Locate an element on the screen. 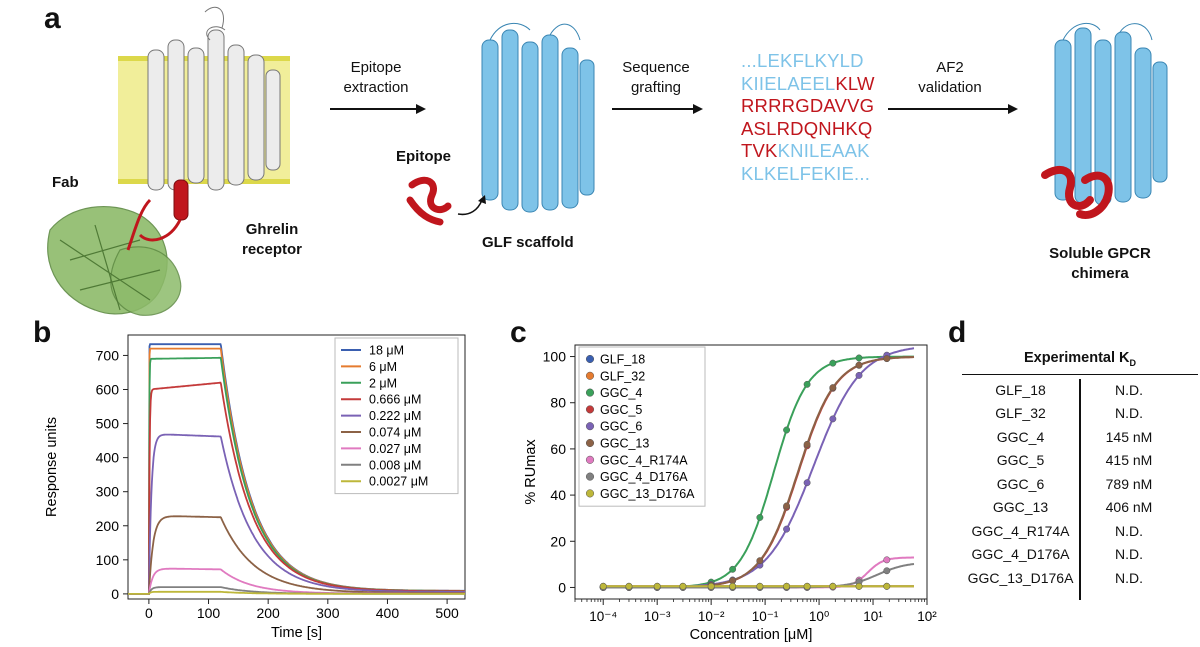  curved-arrow is located at coordinates (470, 207).